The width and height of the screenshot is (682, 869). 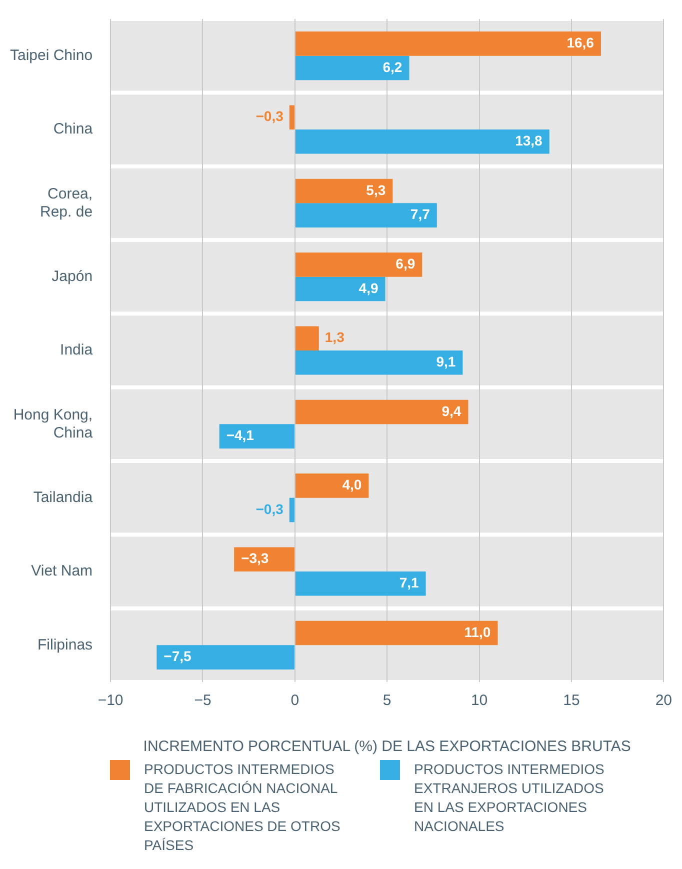 What do you see at coordinates (243, 807) in the screenshot?
I see `legend-label: PRODUCTOS INTERMEDIOS DE FABRICACIÓN NACIONAL UTILIZADOS EN LAS EXPORTACIONES DE OTROS PAÍSES` at bounding box center [243, 807].